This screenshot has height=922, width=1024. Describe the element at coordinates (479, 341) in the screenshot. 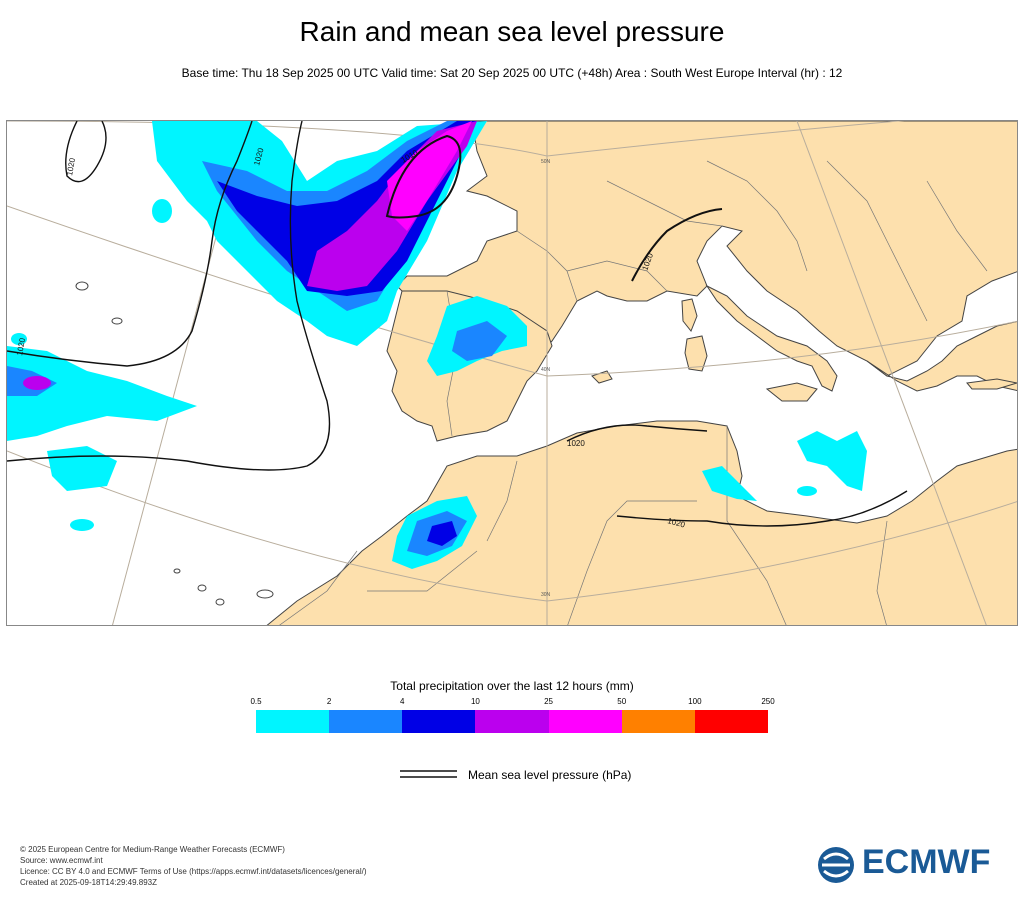

I see `precip-iberia-moderate` at that location.